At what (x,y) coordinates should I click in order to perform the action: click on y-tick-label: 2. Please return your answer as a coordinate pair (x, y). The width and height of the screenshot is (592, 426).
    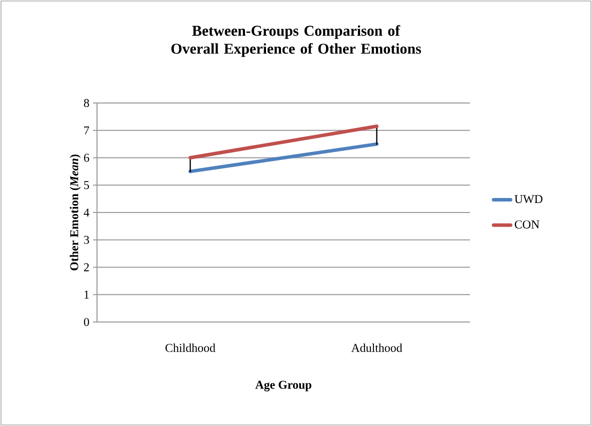
    Looking at the image, I should click on (86, 267).